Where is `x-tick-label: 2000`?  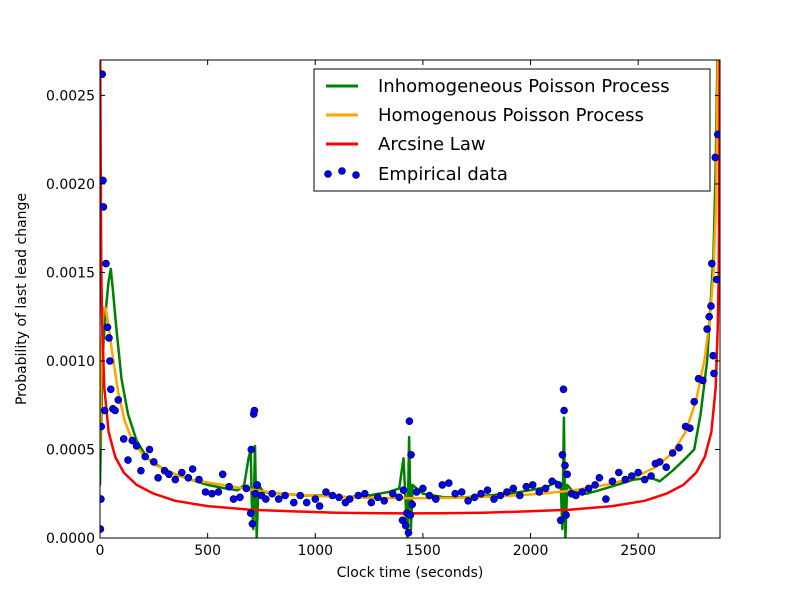
x-tick-label: 2000 is located at coordinates (531, 551).